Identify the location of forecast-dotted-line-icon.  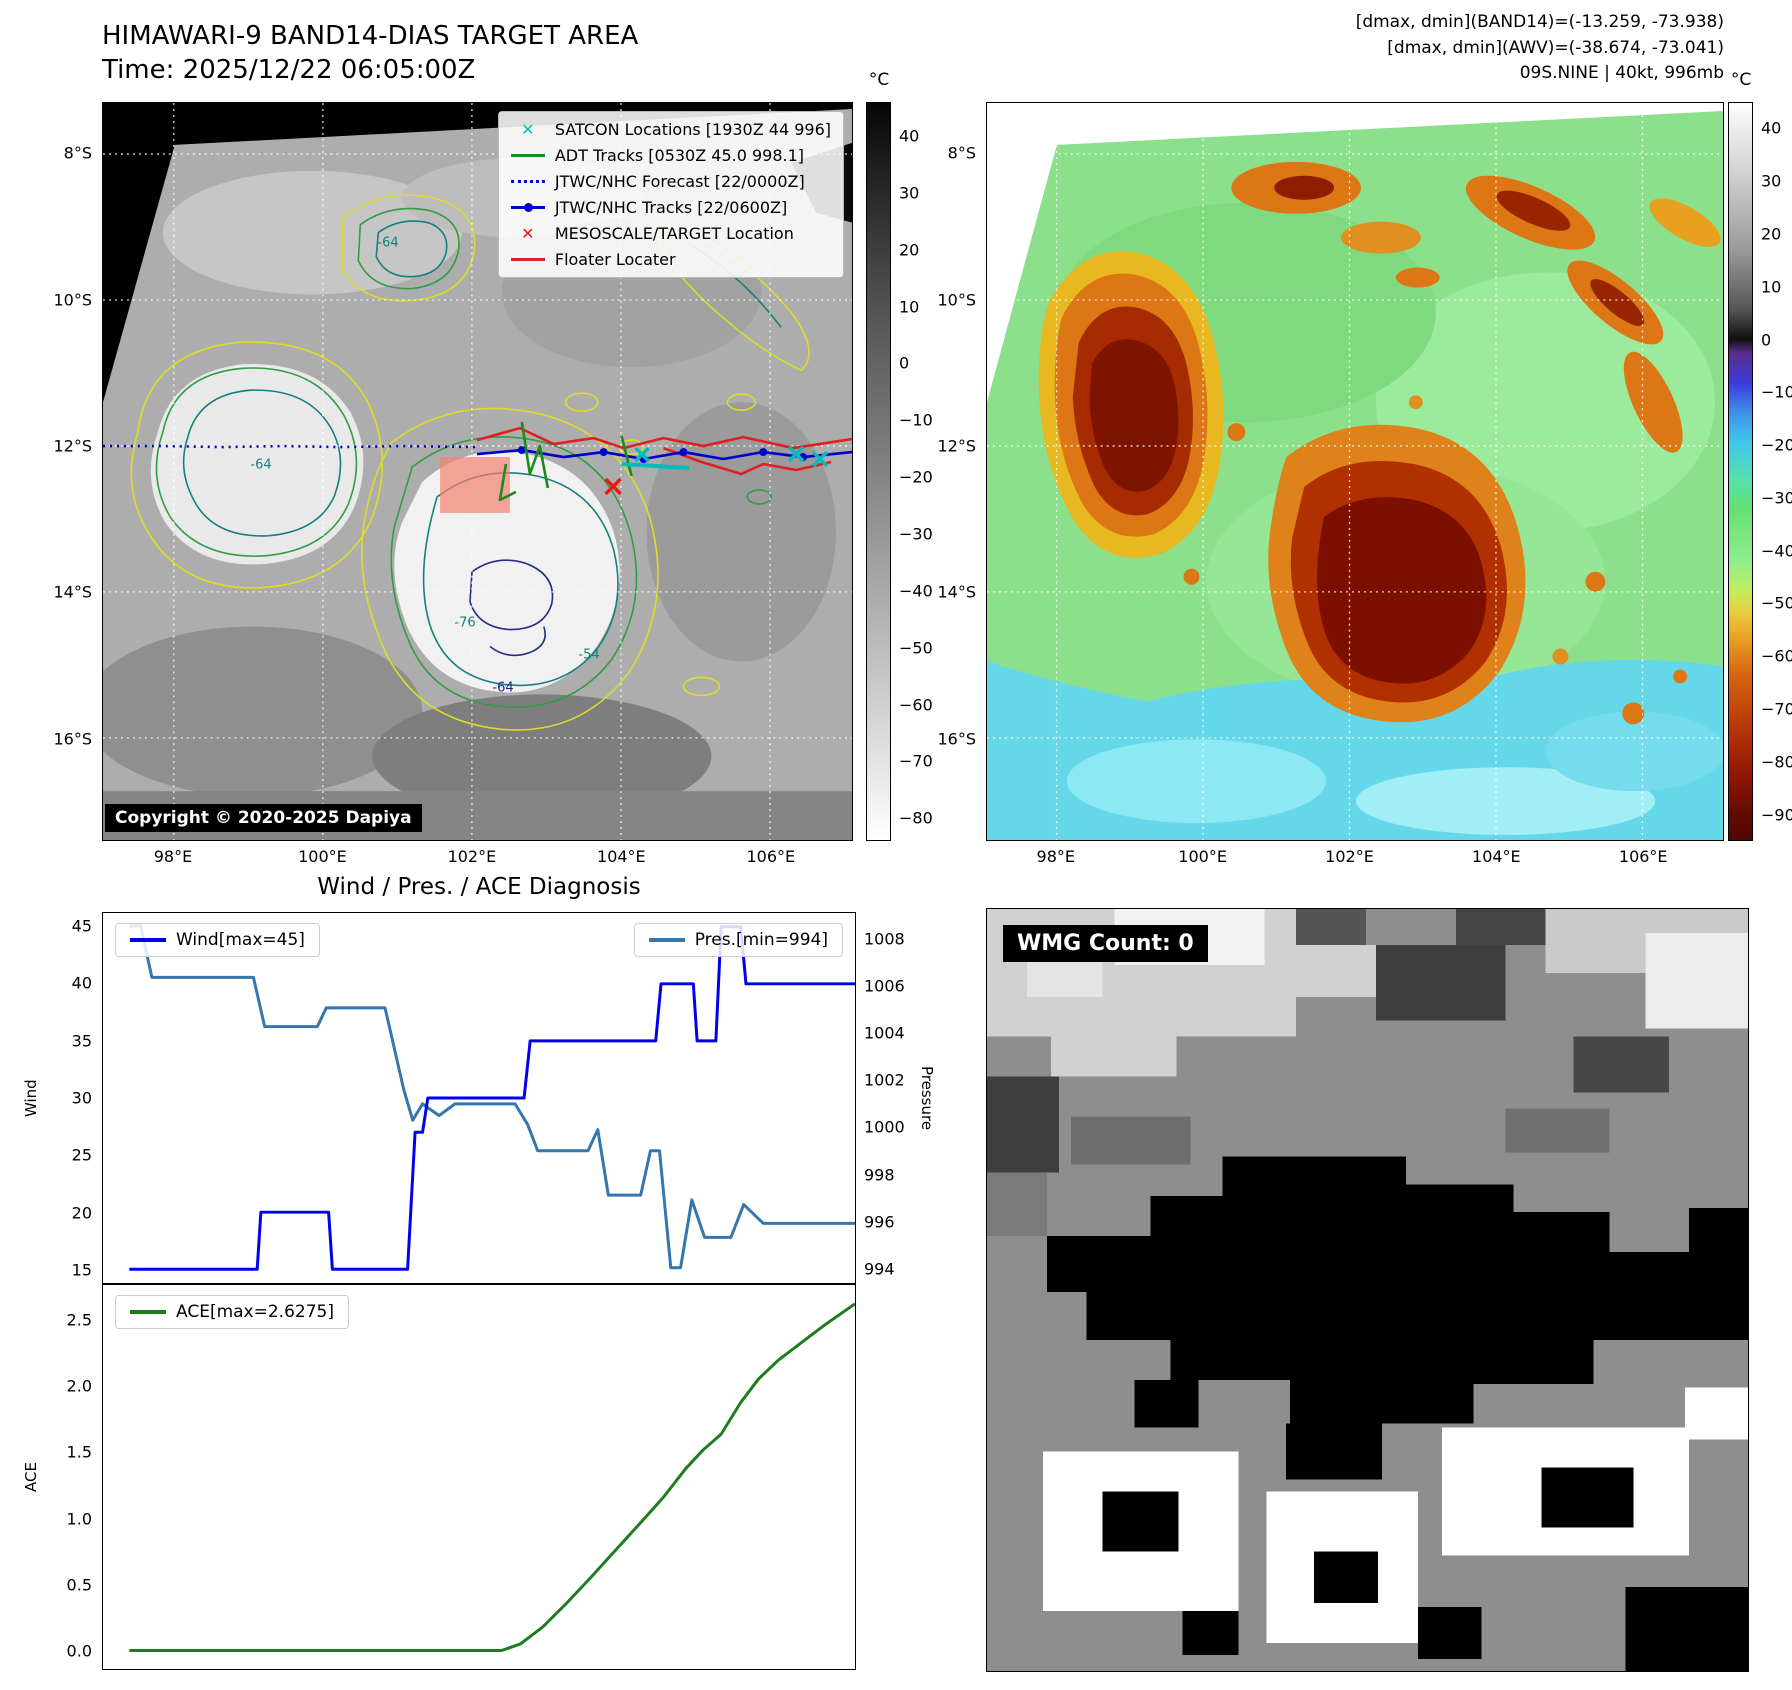
(527, 181).